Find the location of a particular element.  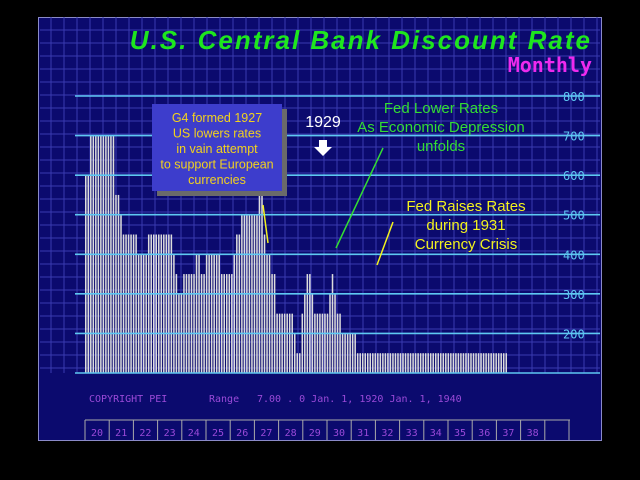

footer-range-text: 7.00 . 0 Jan. 1, 1920 Jan. 1, 1940 is located at coordinates (359, 399).